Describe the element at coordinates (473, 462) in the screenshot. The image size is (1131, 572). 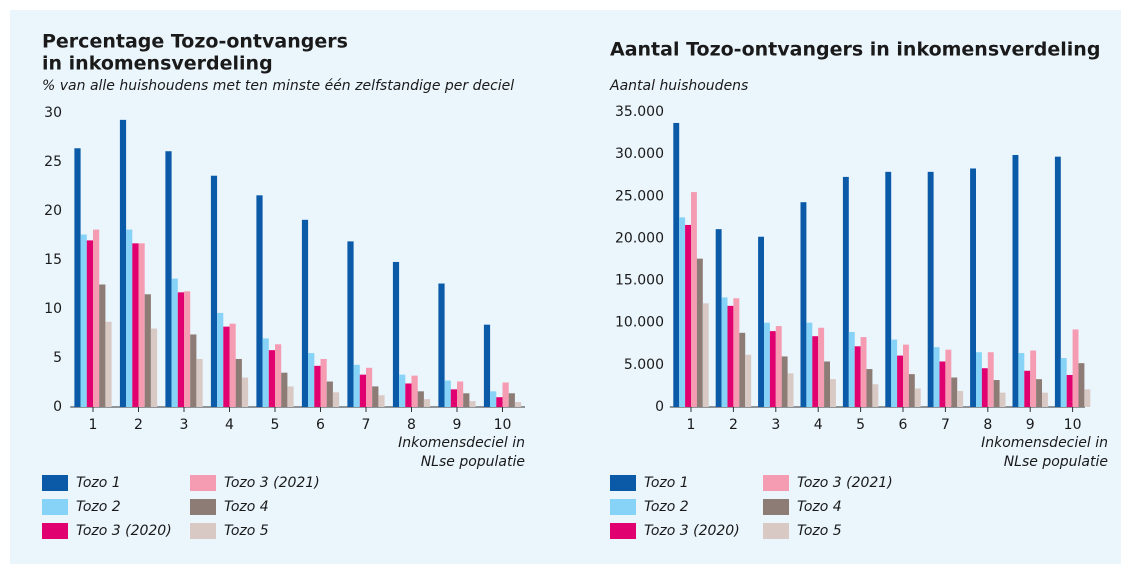
I see `x-axis-label: NLse populatie` at that location.